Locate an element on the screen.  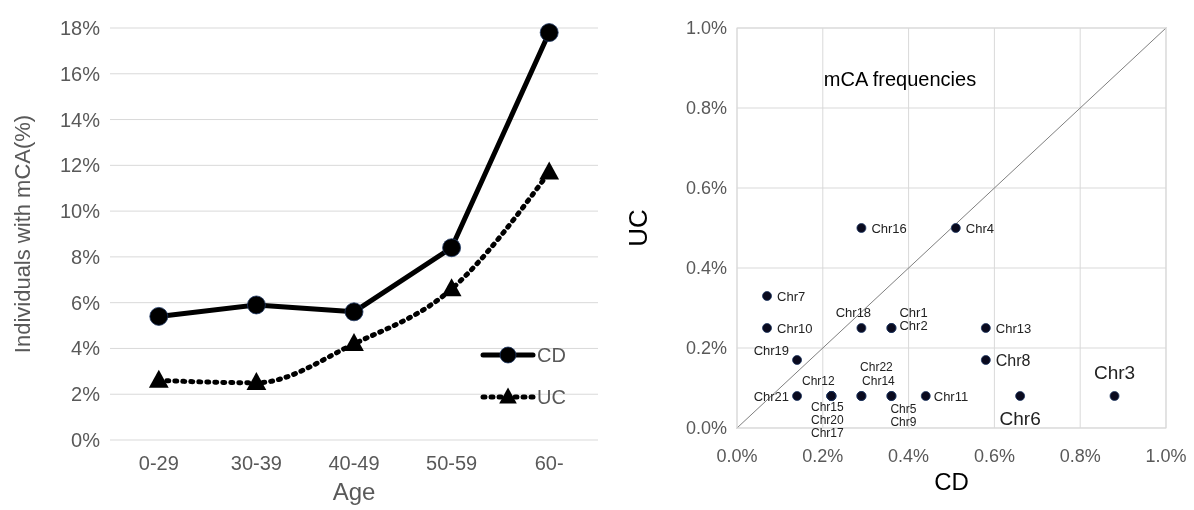
annotation: Chr4 is located at coordinates (979, 228).